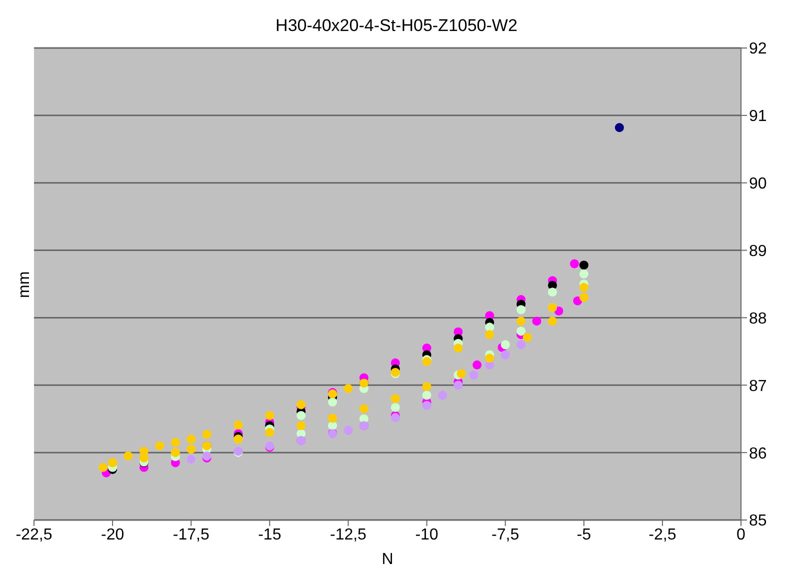  What do you see at coordinates (34, 535) in the screenshot?
I see `x-tick-label: -22,5` at bounding box center [34, 535].